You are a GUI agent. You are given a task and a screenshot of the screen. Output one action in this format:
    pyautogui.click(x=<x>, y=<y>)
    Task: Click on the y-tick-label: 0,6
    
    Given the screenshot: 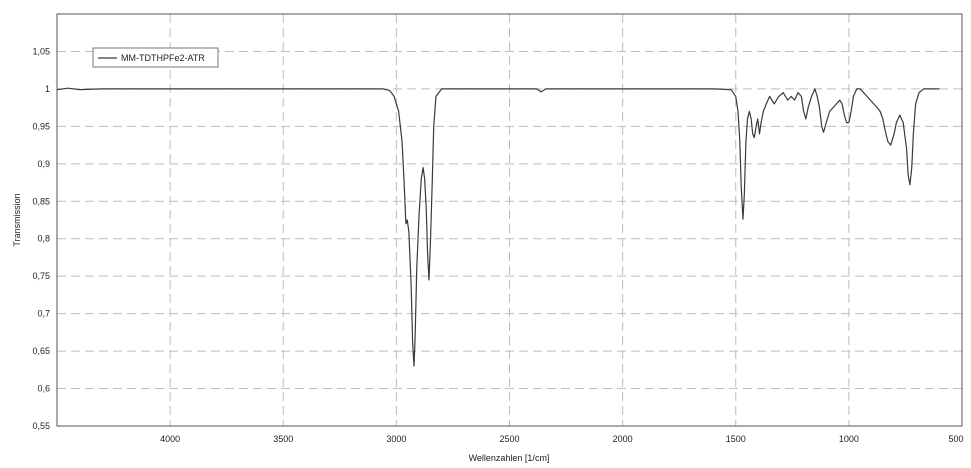 What is the action you would take?
    pyautogui.click(x=43, y=389)
    